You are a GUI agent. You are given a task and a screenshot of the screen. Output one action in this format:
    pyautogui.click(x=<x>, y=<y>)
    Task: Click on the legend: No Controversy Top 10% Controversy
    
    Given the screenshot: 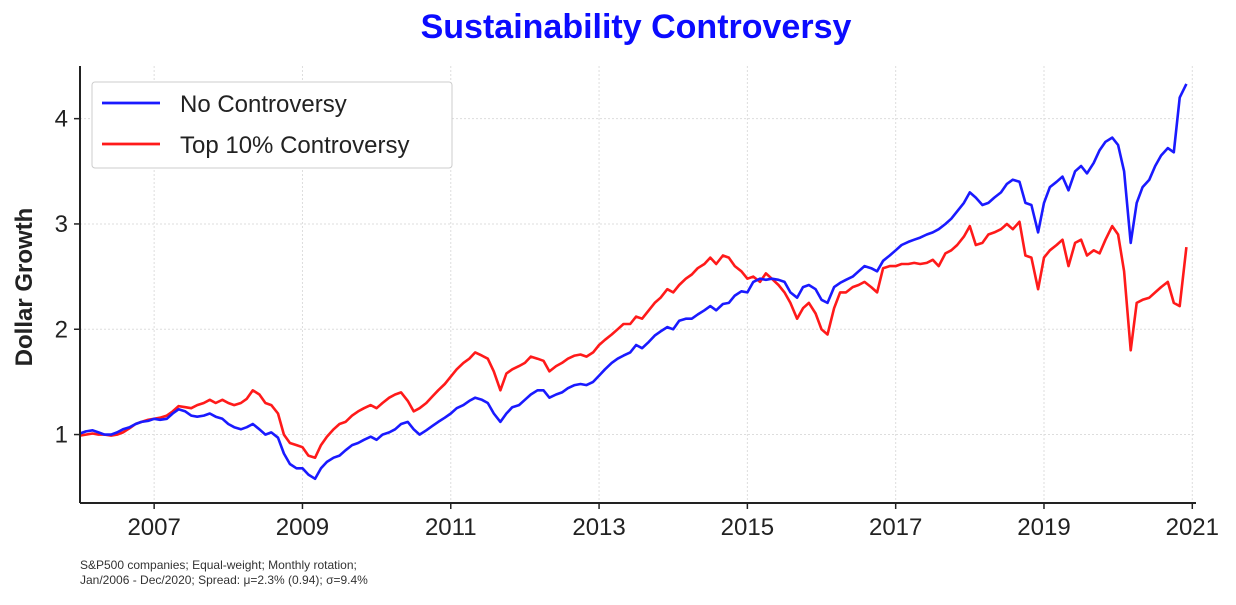 What is the action you would take?
    pyautogui.click(x=272, y=125)
    